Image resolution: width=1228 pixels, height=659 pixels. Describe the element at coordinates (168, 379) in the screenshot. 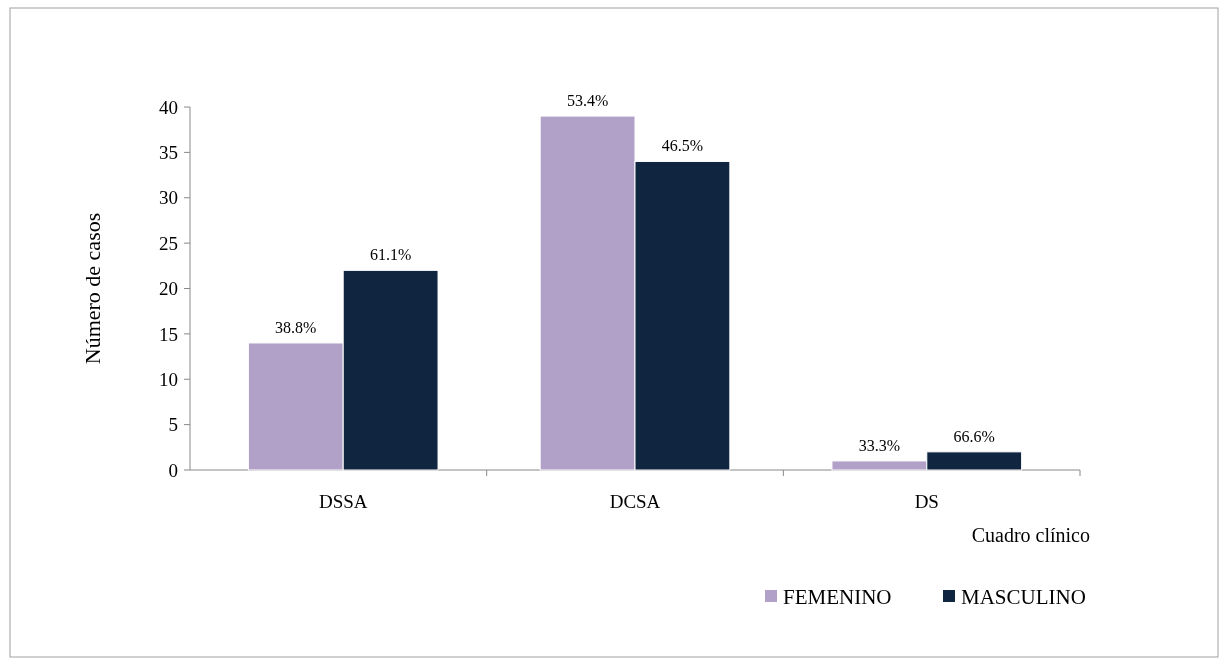

I see `y-tick-label: 10` at that location.